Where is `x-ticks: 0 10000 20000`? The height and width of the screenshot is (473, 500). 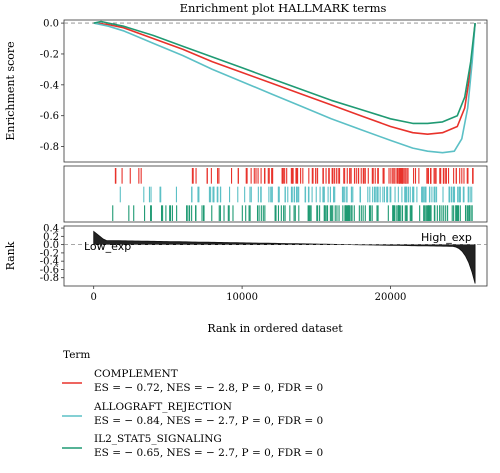 x-ticks: 0 10000 20000 is located at coordinates (248, 294).